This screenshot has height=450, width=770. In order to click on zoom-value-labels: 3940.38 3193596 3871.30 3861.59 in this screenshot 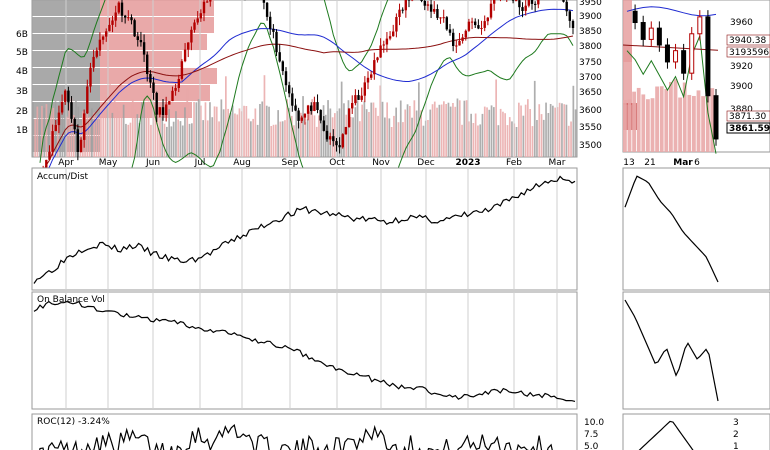, I will do `click(748, 84)`.